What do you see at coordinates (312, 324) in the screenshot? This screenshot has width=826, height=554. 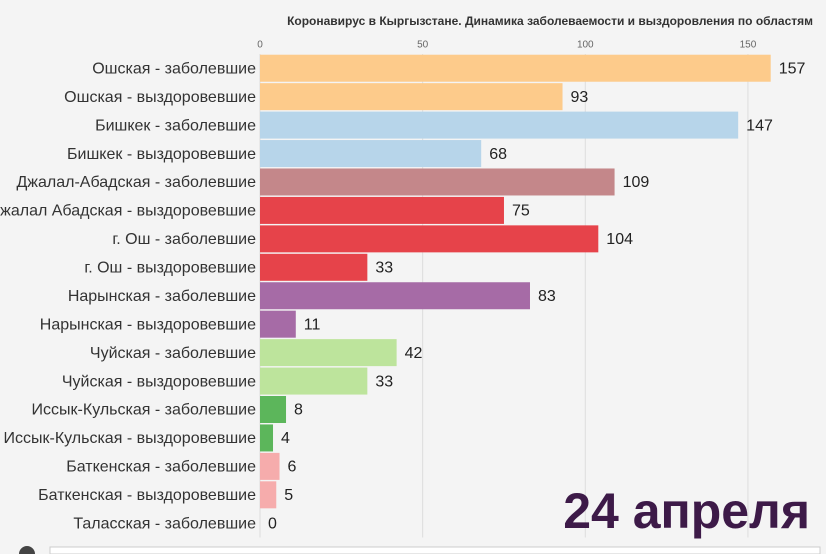 I see `value-label: 11` at bounding box center [312, 324].